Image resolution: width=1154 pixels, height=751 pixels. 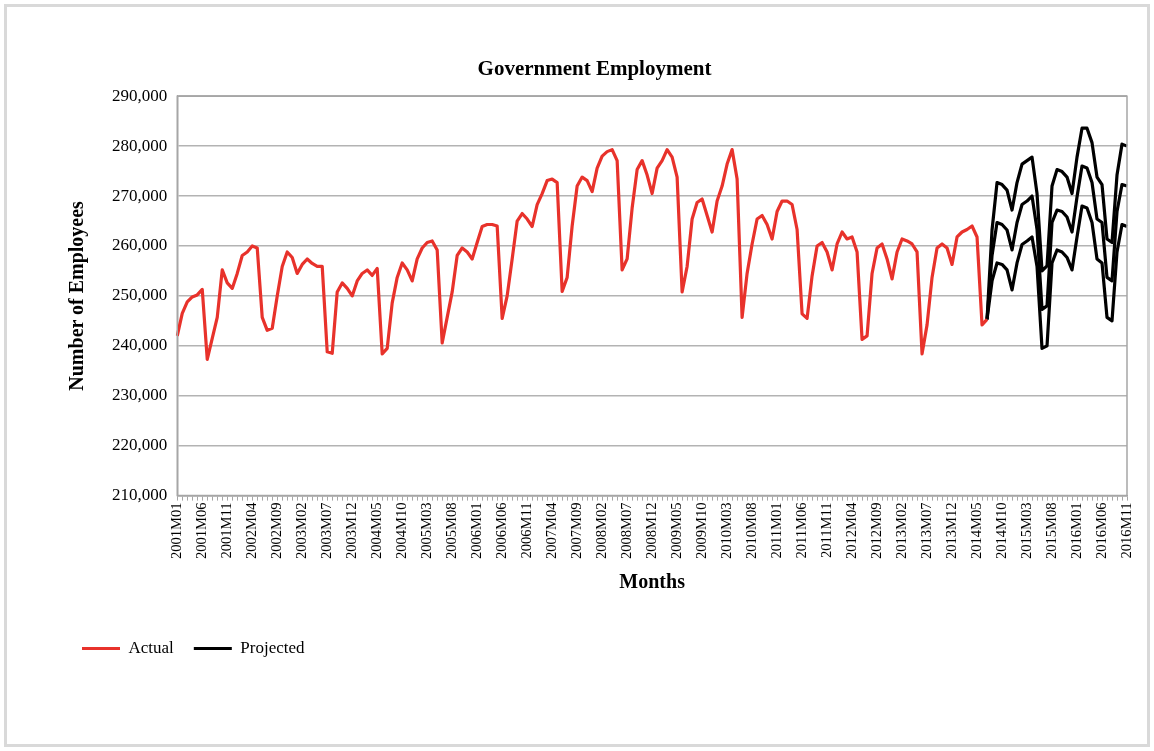 I want to click on legend-label: Actual, so click(x=151, y=647).